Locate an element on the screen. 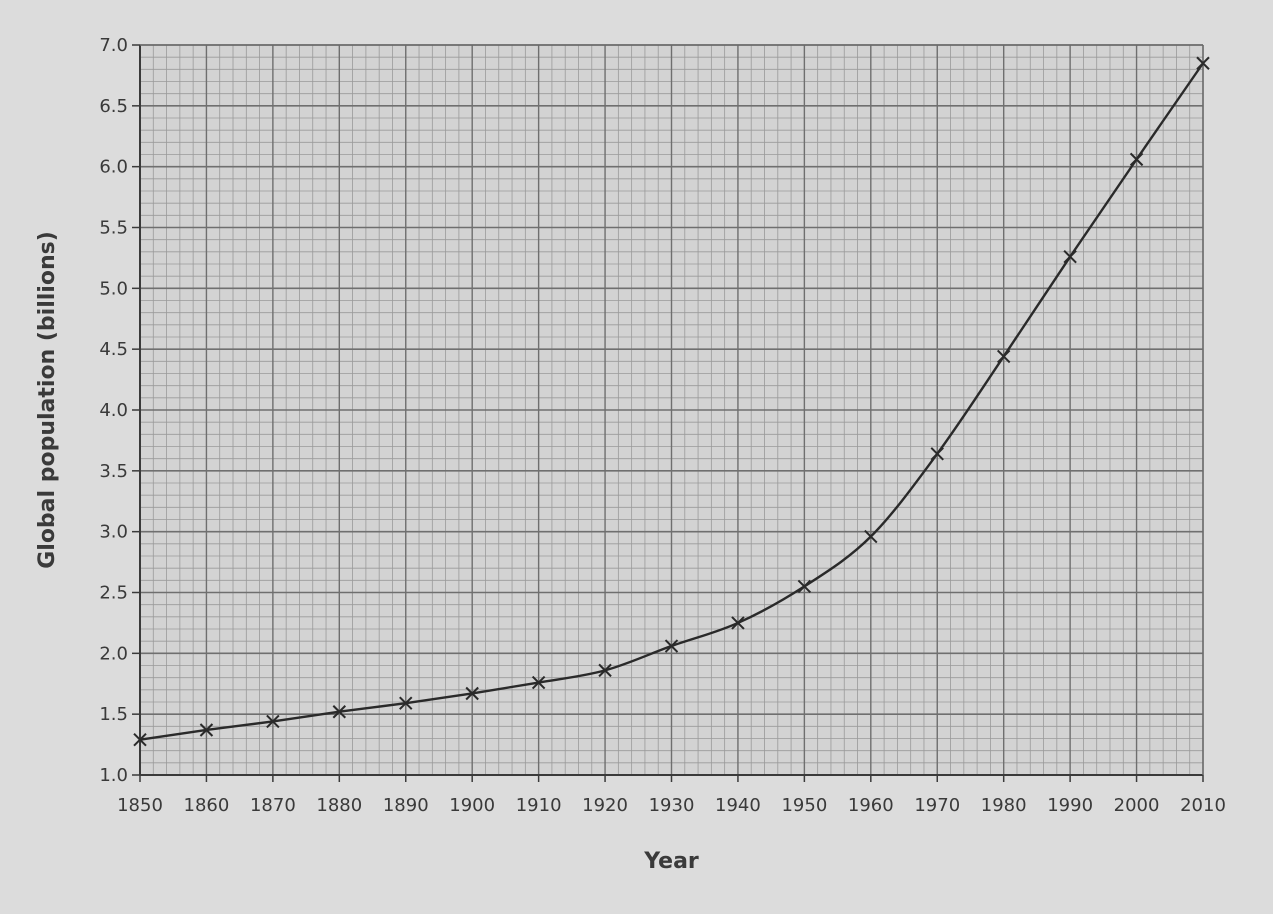 Image resolution: width=1273 pixels, height=914 pixels. y-tick-label: 2.5 is located at coordinates (113, 593).